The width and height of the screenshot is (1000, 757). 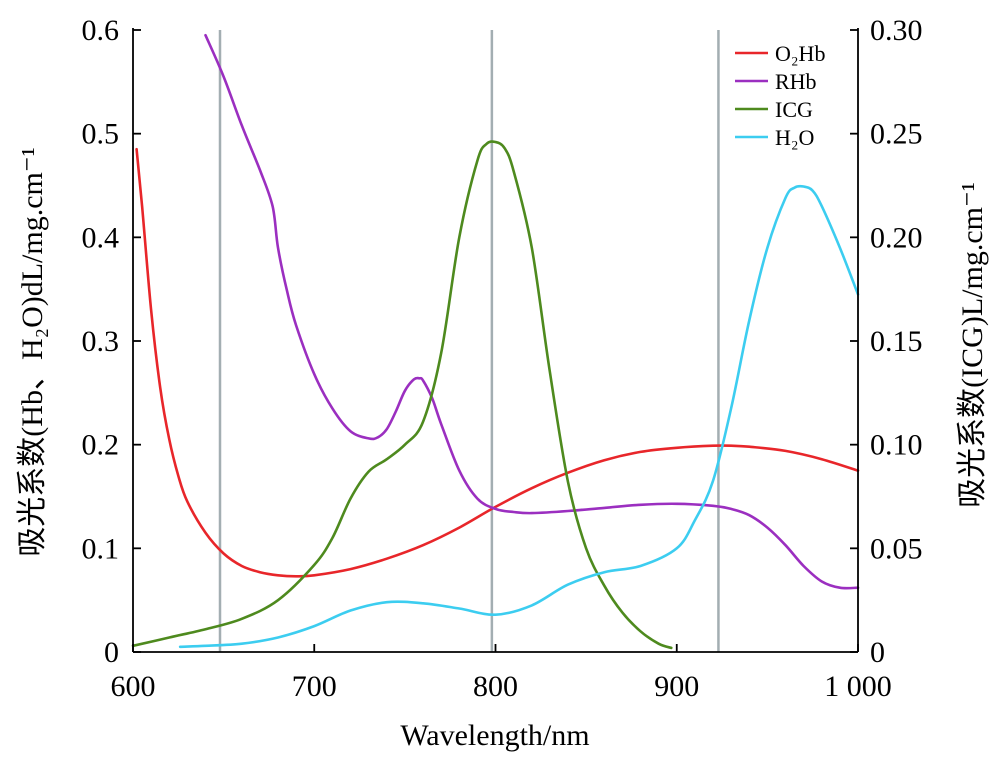 What do you see at coordinates (111, 652) in the screenshot?
I see `y-left-tick-label-0: 0` at bounding box center [111, 652].